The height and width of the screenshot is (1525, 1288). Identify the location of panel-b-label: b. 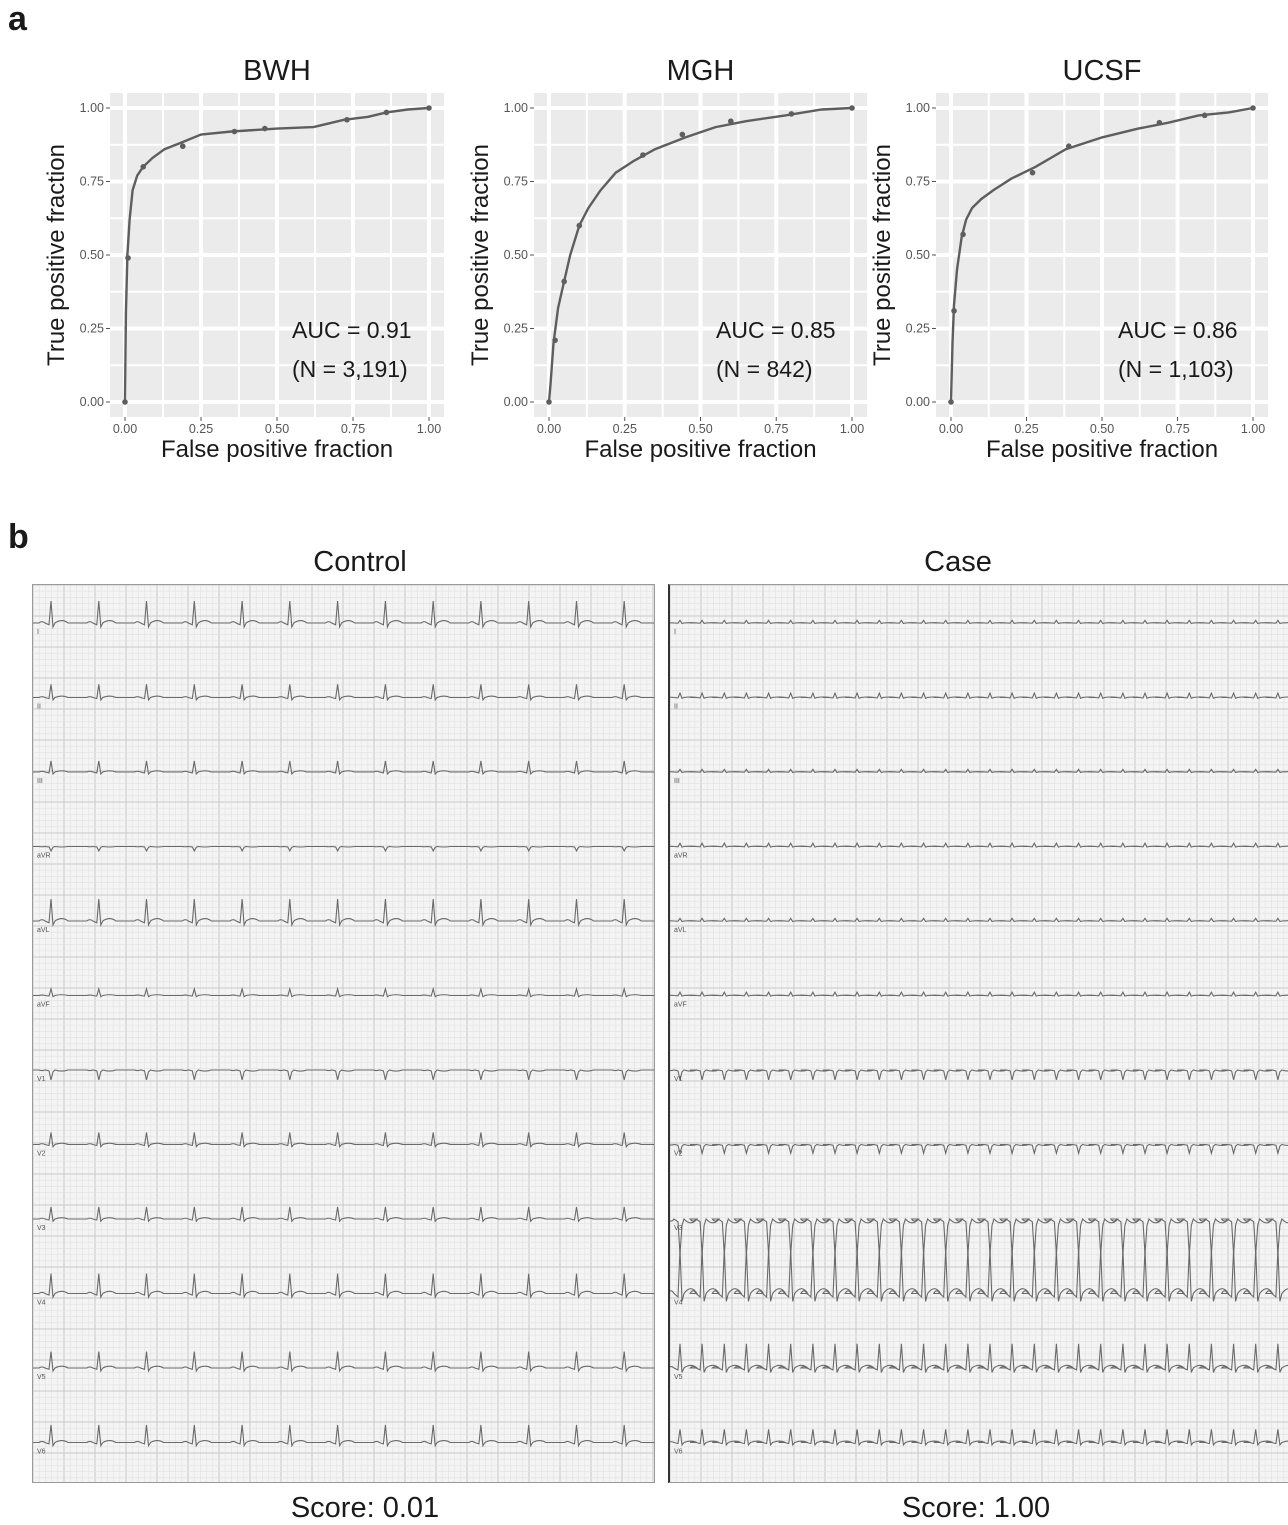
(18, 537).